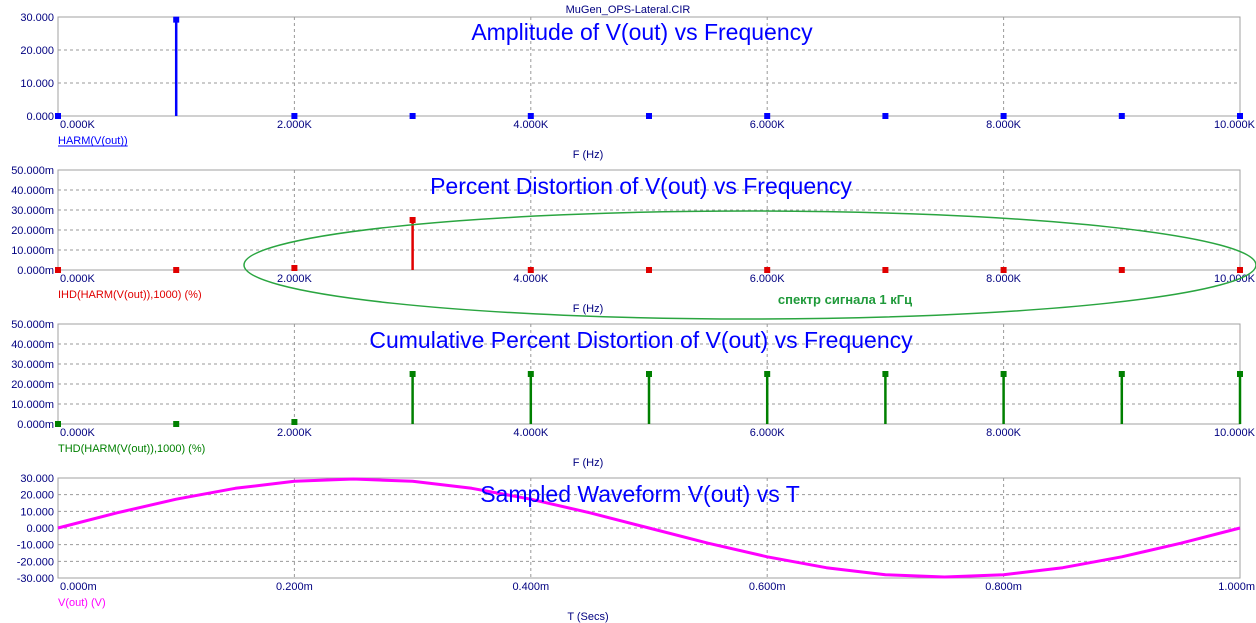  What do you see at coordinates (35, 546) in the screenshot?
I see `y-tick-label: -10.000` at bounding box center [35, 546].